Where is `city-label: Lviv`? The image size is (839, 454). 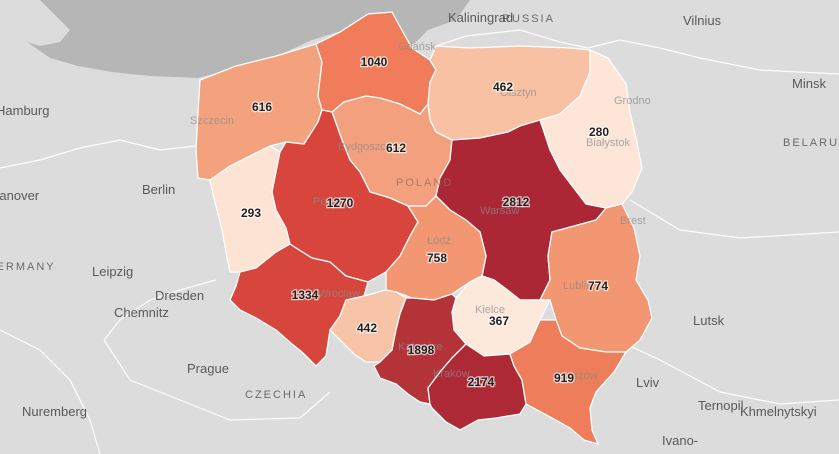
city-label: Lviv is located at coordinates (648, 382).